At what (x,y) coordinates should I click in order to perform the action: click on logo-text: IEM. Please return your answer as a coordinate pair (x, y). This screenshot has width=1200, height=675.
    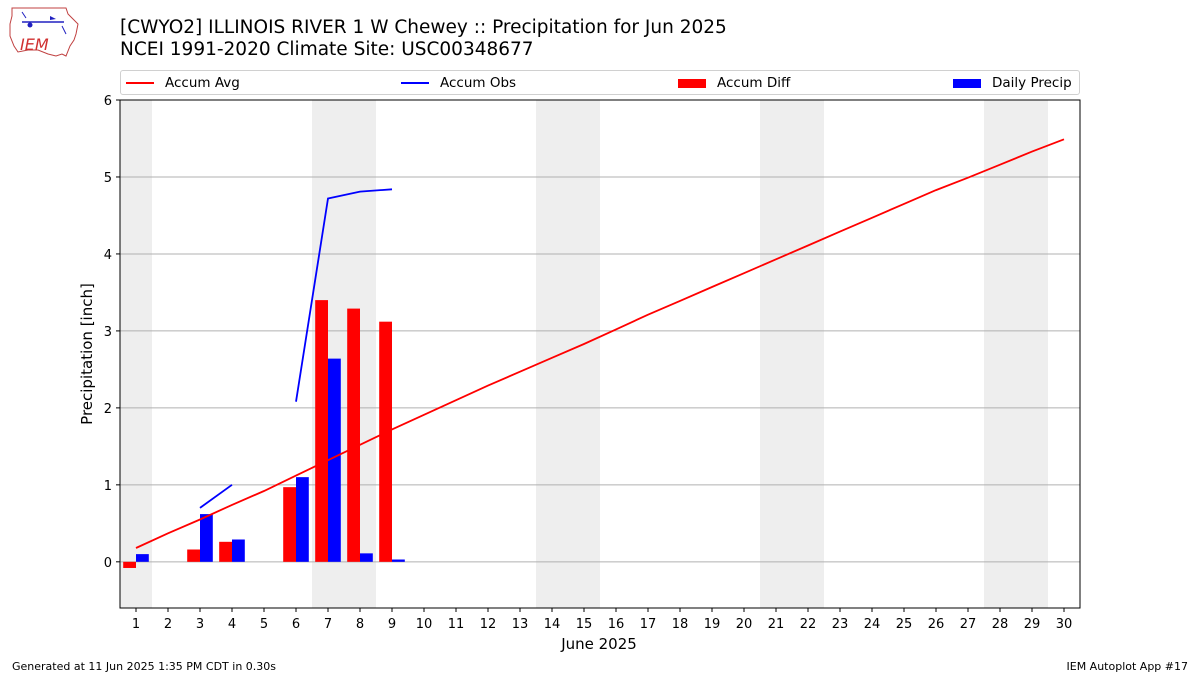
    Looking at the image, I should click on (34, 44).